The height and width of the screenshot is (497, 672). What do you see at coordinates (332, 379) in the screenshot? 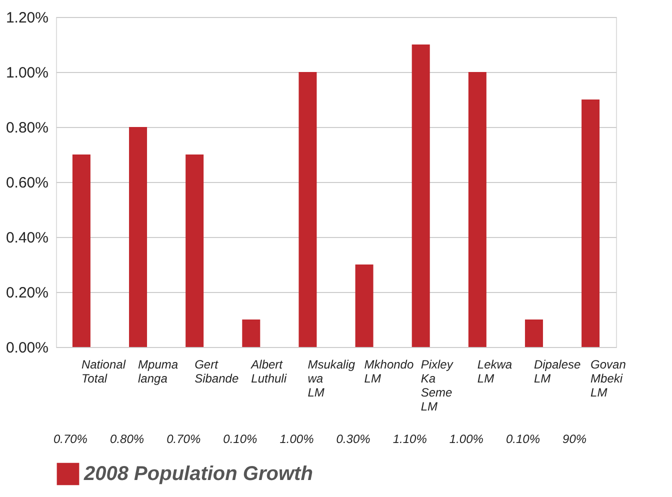
I see `x-tick-label: Msukalig wa LM` at bounding box center [332, 379].